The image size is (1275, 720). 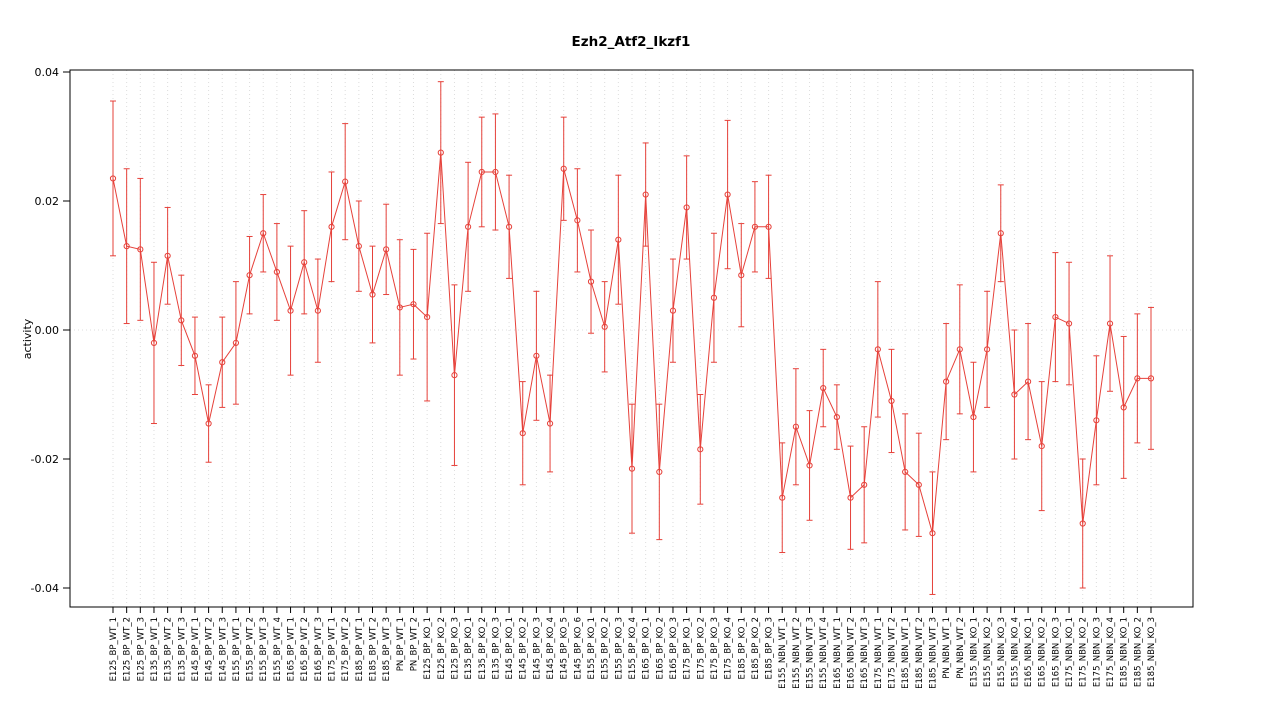 I want to click on x-tick-label: E135_BP_WT_2, so click(x=169, y=649).